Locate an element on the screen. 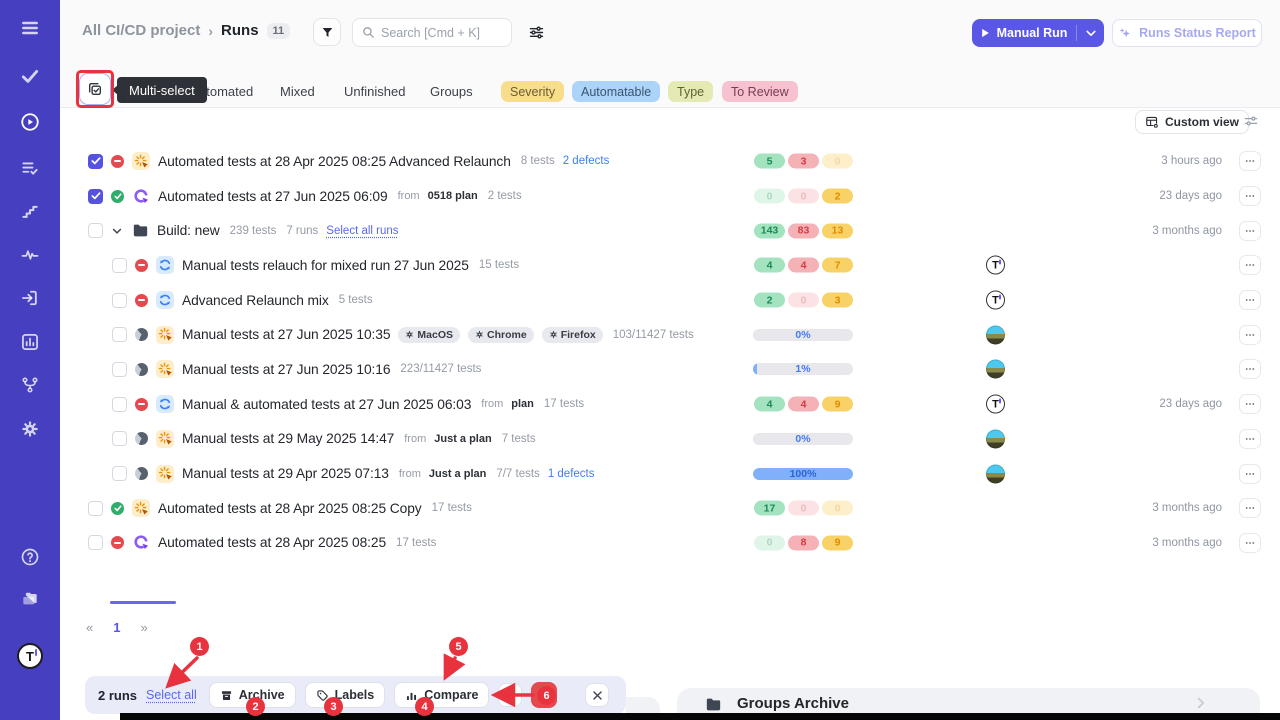  run-title: Automated tests at 27 Jun 2025 06:09 is located at coordinates (273, 196).